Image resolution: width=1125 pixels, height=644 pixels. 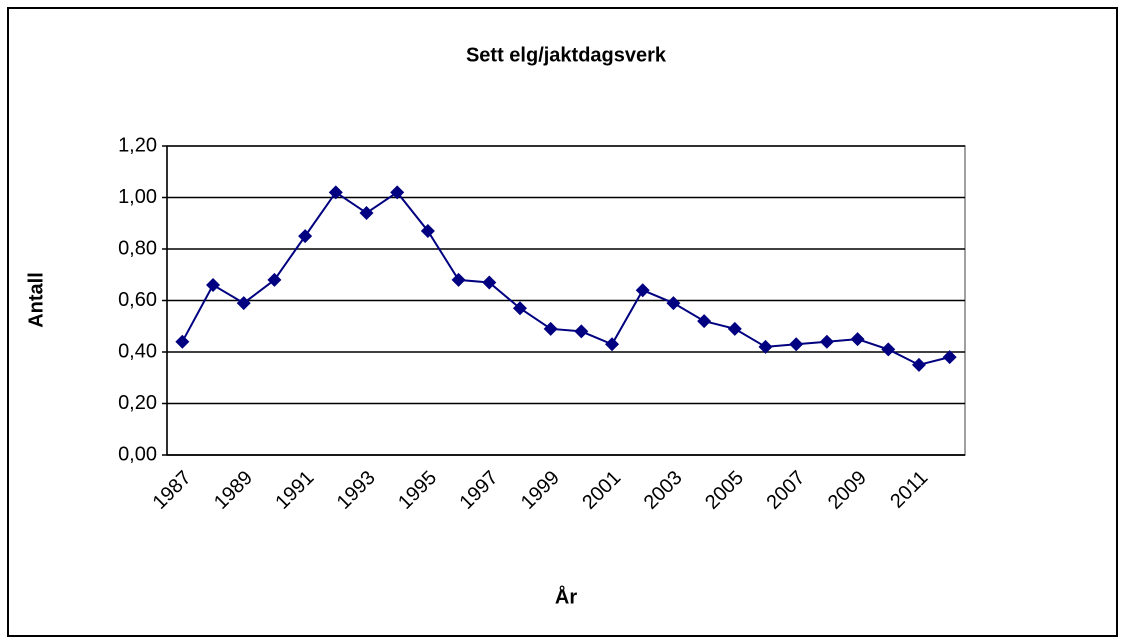 I want to click on y-tick-label: 0,60, so click(x=137, y=300).